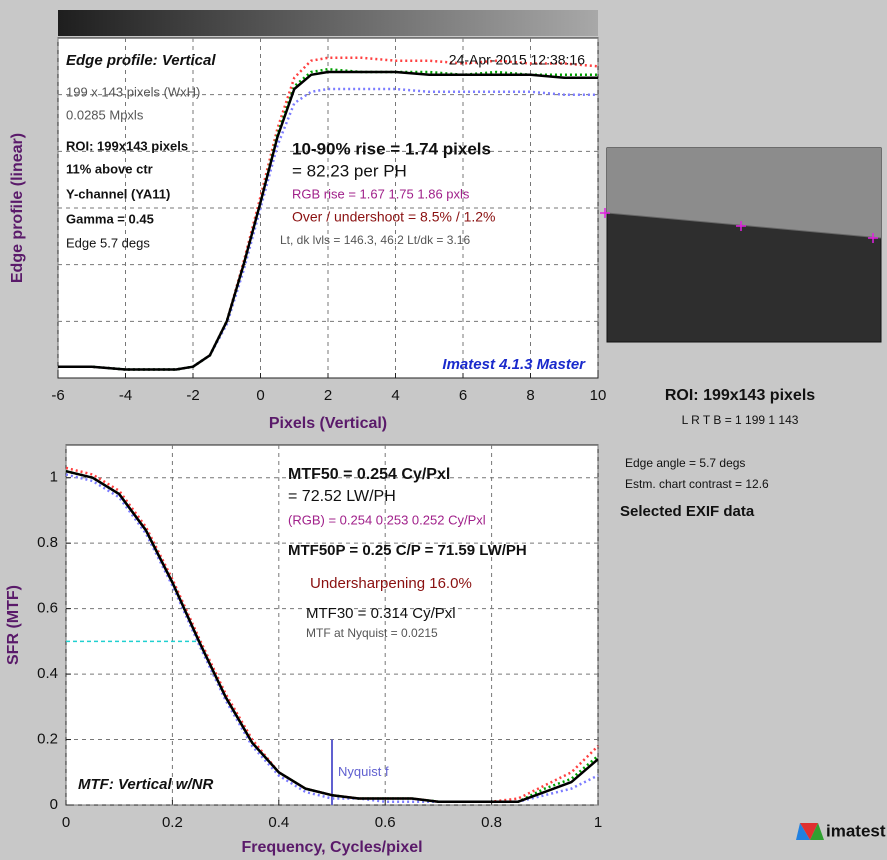  I want to click on mtf30: MTF30 = 0.314 Cy/Pxl, so click(381, 613).